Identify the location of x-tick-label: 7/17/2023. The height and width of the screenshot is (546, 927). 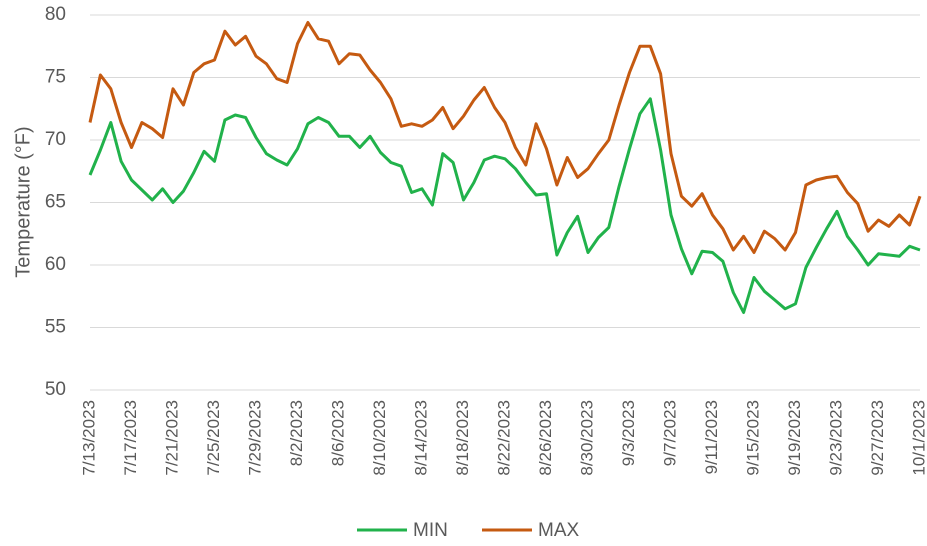
(130, 438).